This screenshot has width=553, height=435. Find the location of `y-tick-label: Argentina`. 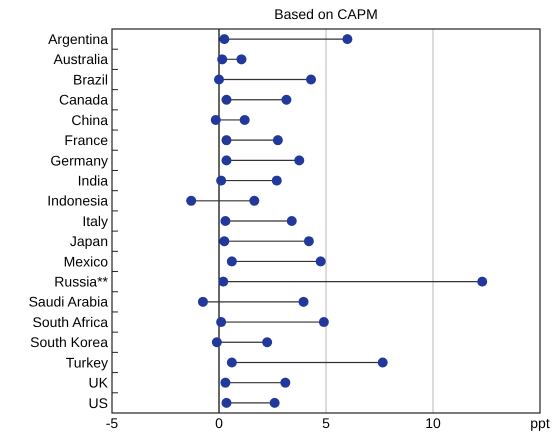

y-tick-label: Argentina is located at coordinates (78, 39).